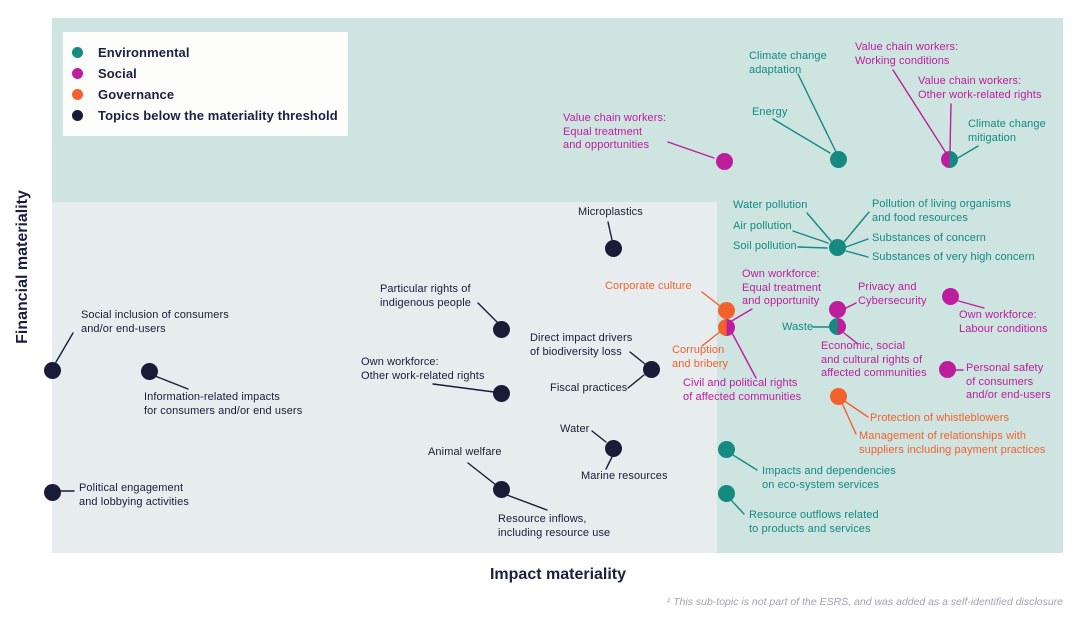 Image resolution: width=1092 pixels, height=623 pixels. What do you see at coordinates (940, 418) in the screenshot?
I see `topic-label-protection-of-whistleblowers: Protection of whistleblowers` at bounding box center [940, 418].